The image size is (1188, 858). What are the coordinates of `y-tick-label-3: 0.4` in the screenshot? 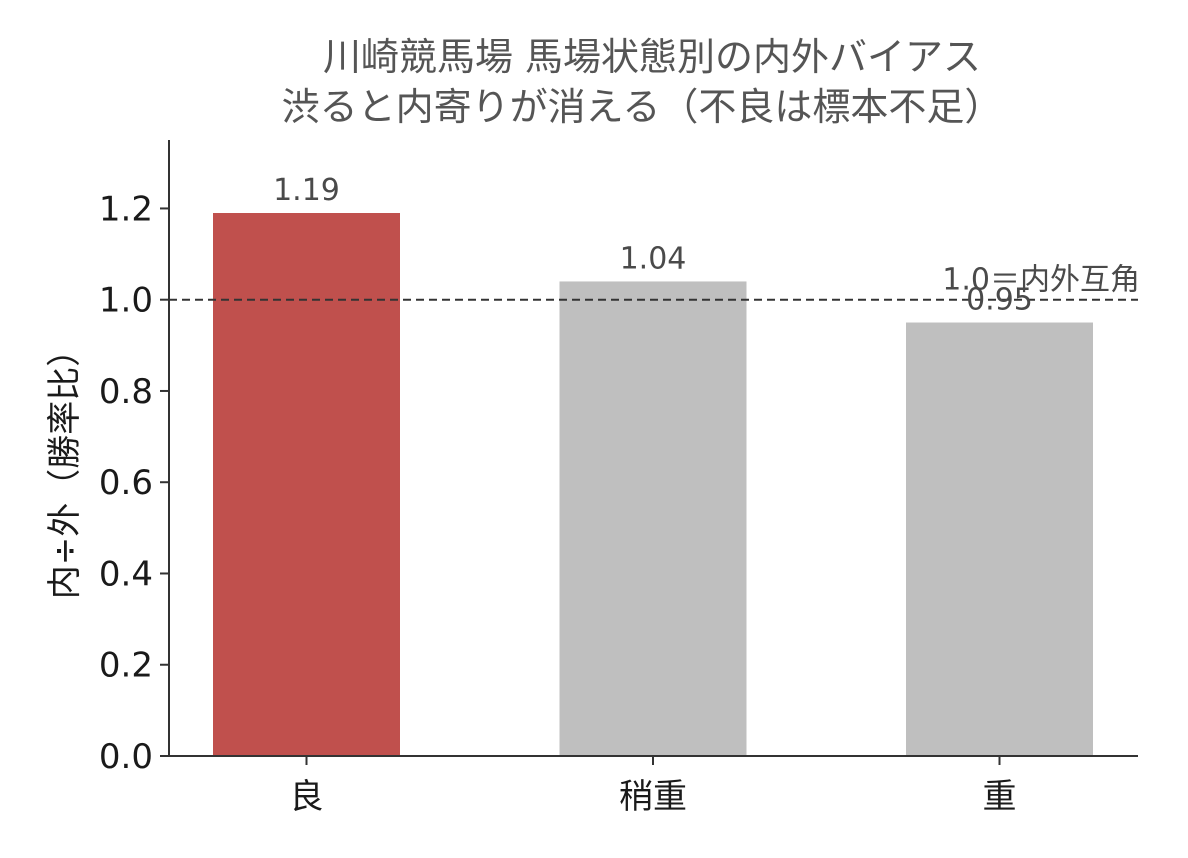 It's located at (126, 574).